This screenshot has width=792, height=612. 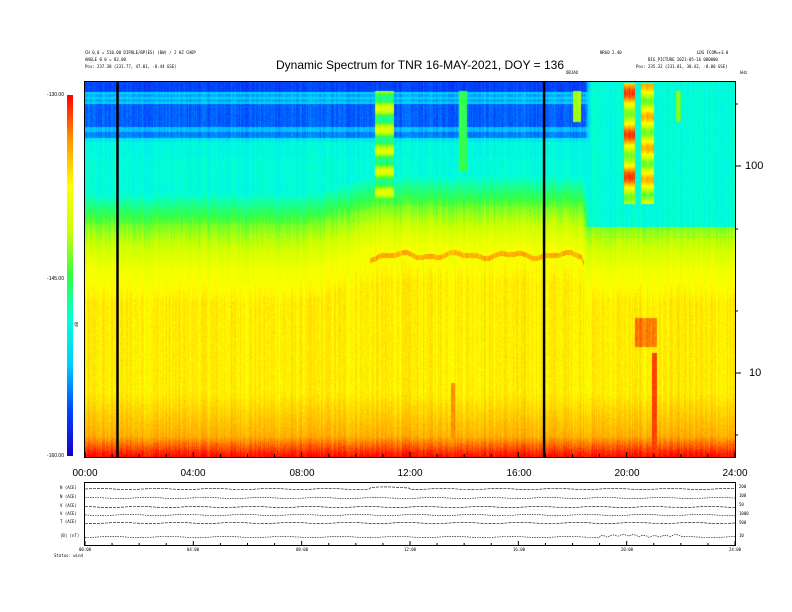 What do you see at coordinates (754, 166) in the screenshot?
I see `y-tick-label-100: 100` at bounding box center [754, 166].